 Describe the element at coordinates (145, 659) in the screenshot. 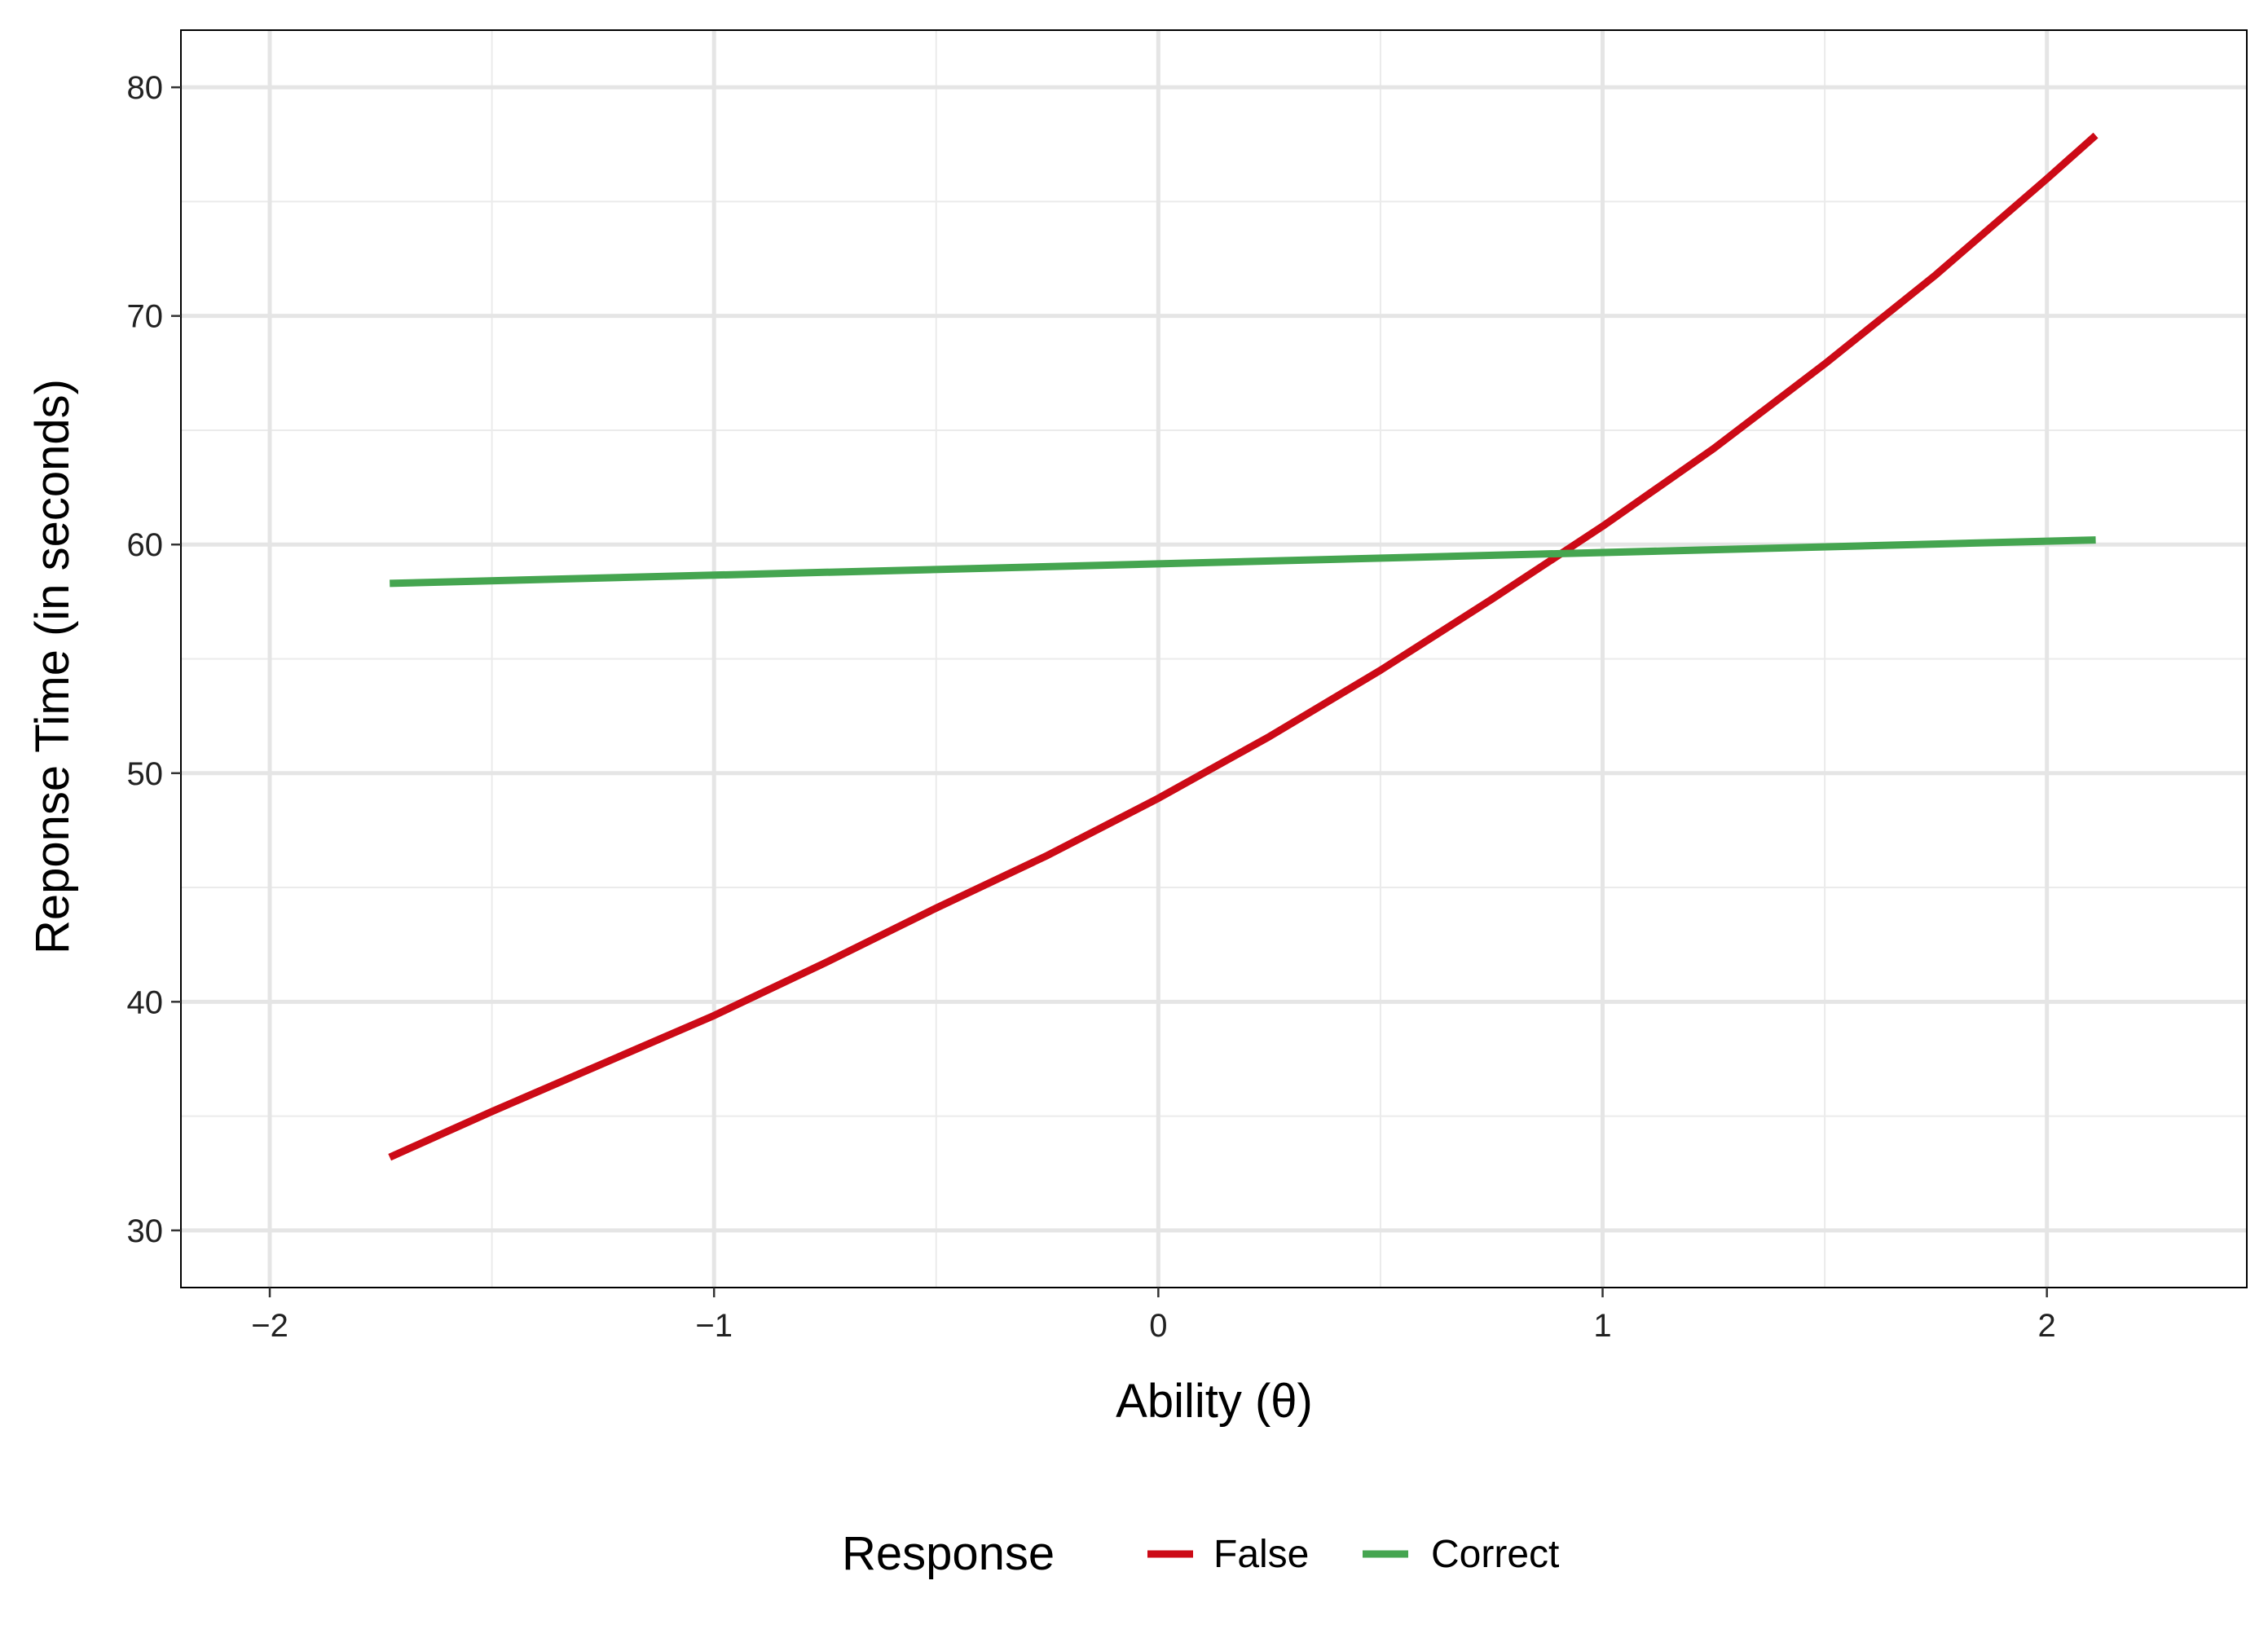

I see `y-tick-labels: 30 40 50 60 70 80` at that location.